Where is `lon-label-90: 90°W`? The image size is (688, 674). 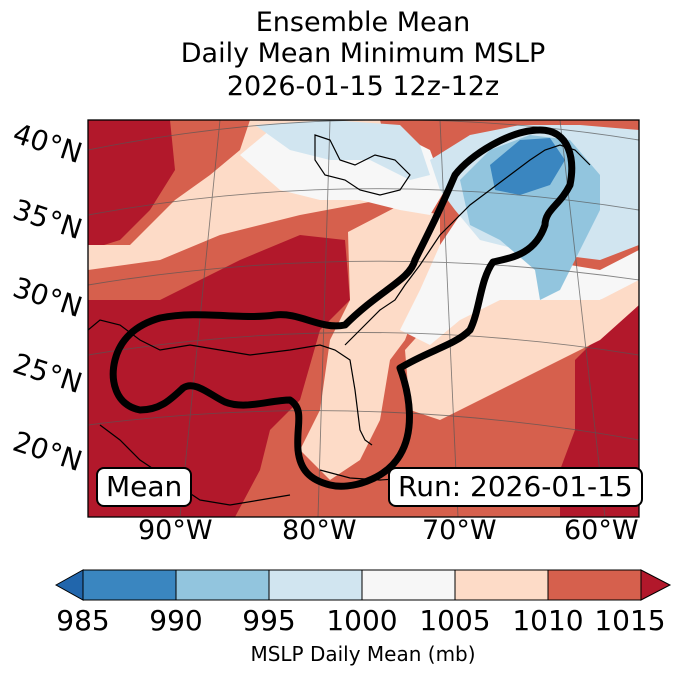 lon-label-90: 90°W is located at coordinates (175, 530).